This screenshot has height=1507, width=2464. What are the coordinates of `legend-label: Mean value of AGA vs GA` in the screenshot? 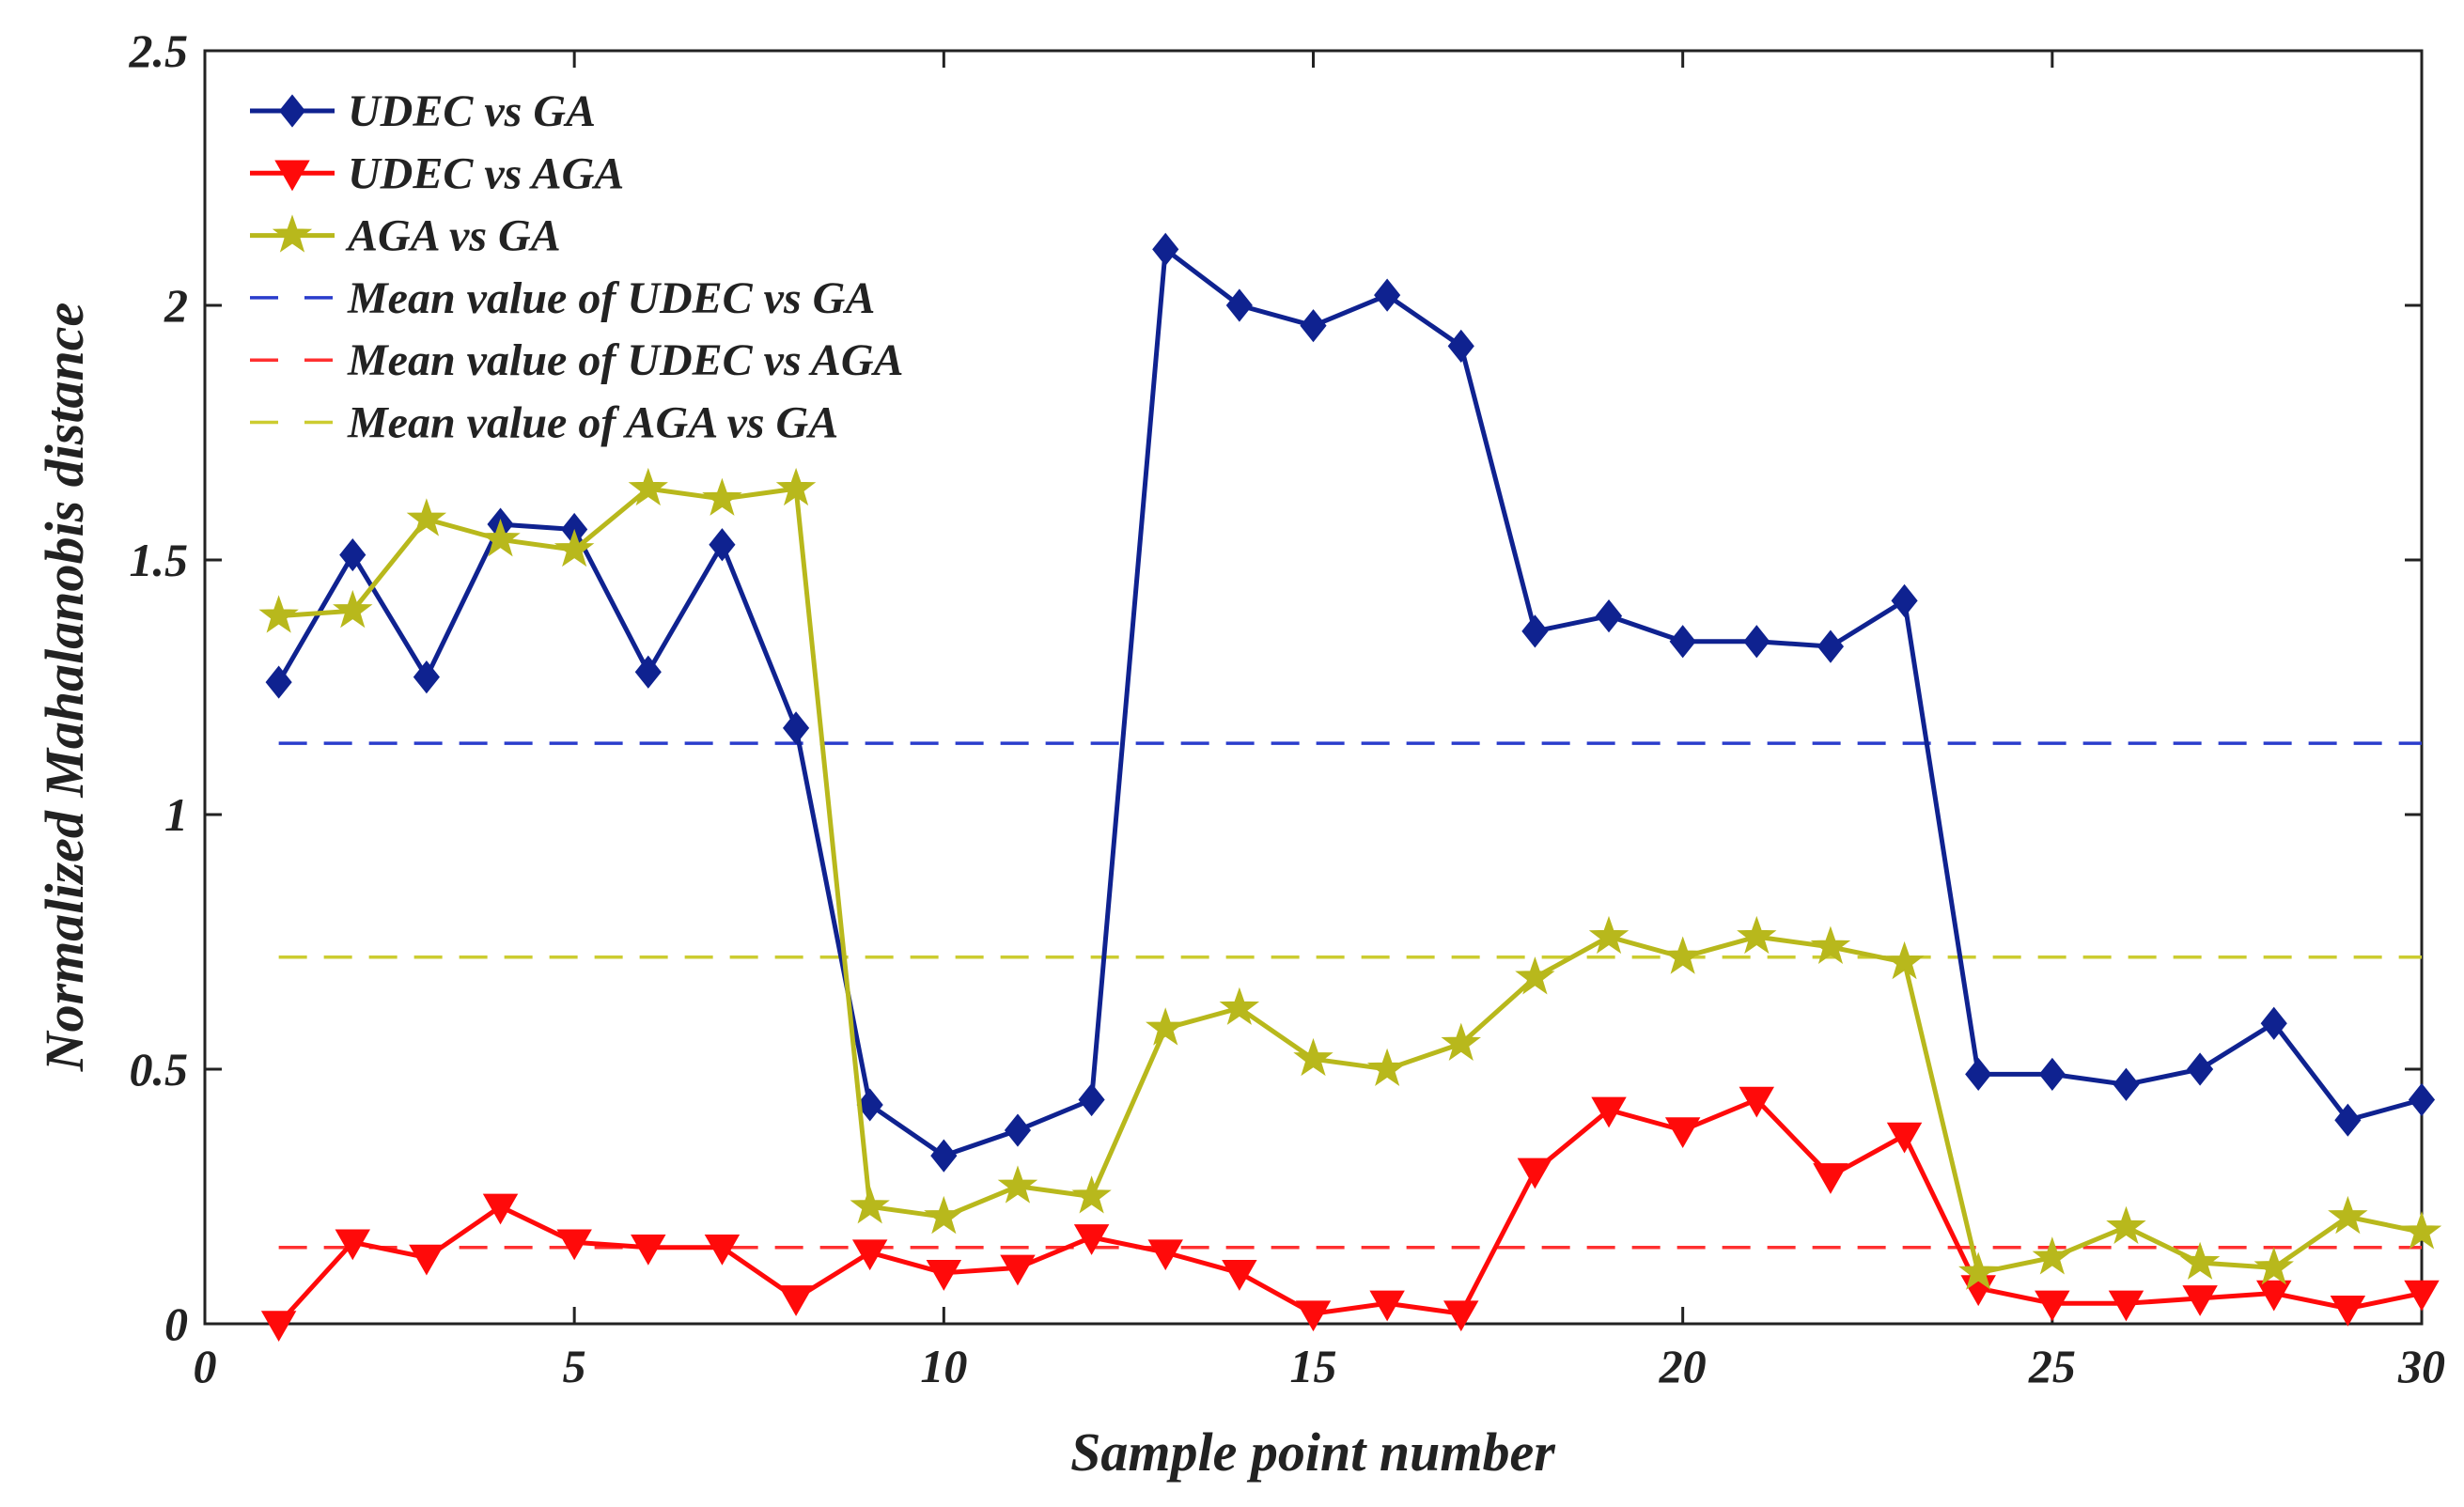 It's located at (592, 423).